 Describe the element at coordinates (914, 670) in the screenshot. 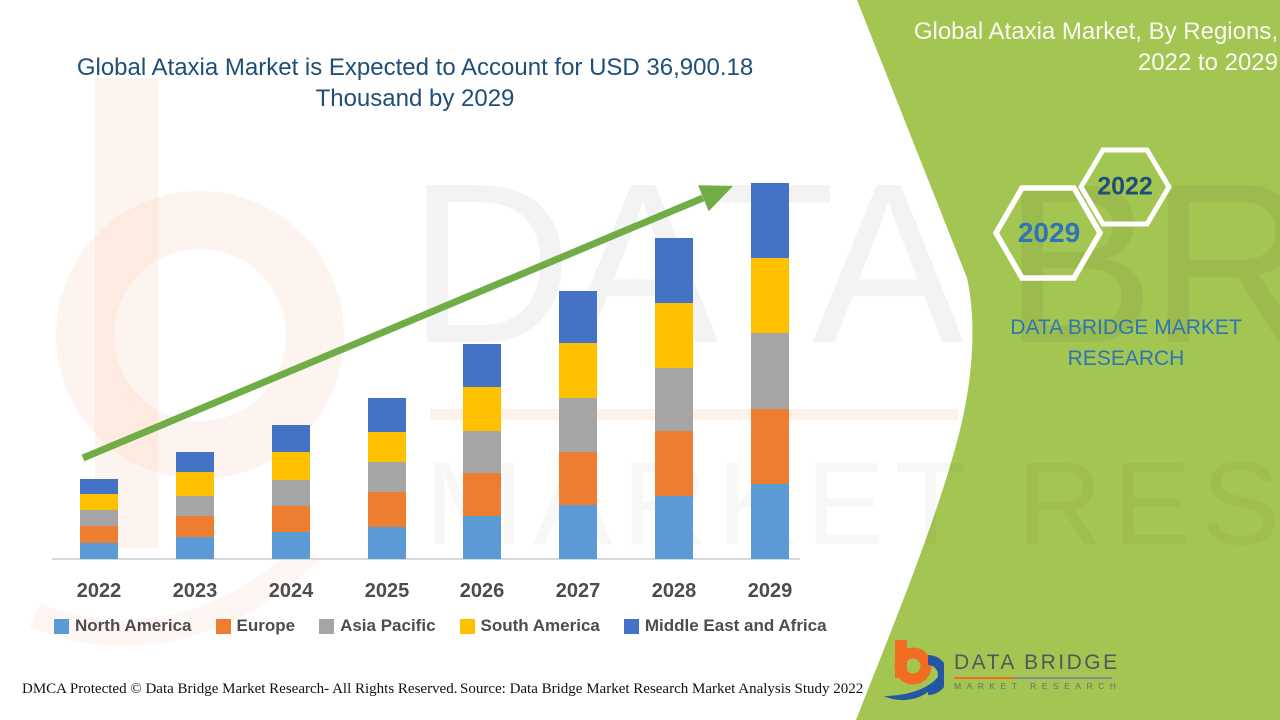

I see `company-logo-icon` at that location.